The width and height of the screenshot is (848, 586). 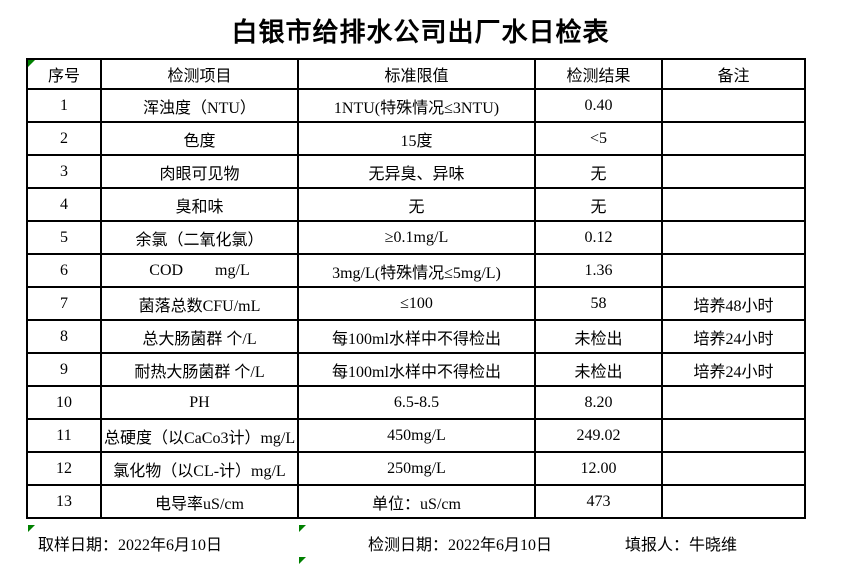 What do you see at coordinates (64, 270) in the screenshot?
I see `cell-no: 6` at bounding box center [64, 270].